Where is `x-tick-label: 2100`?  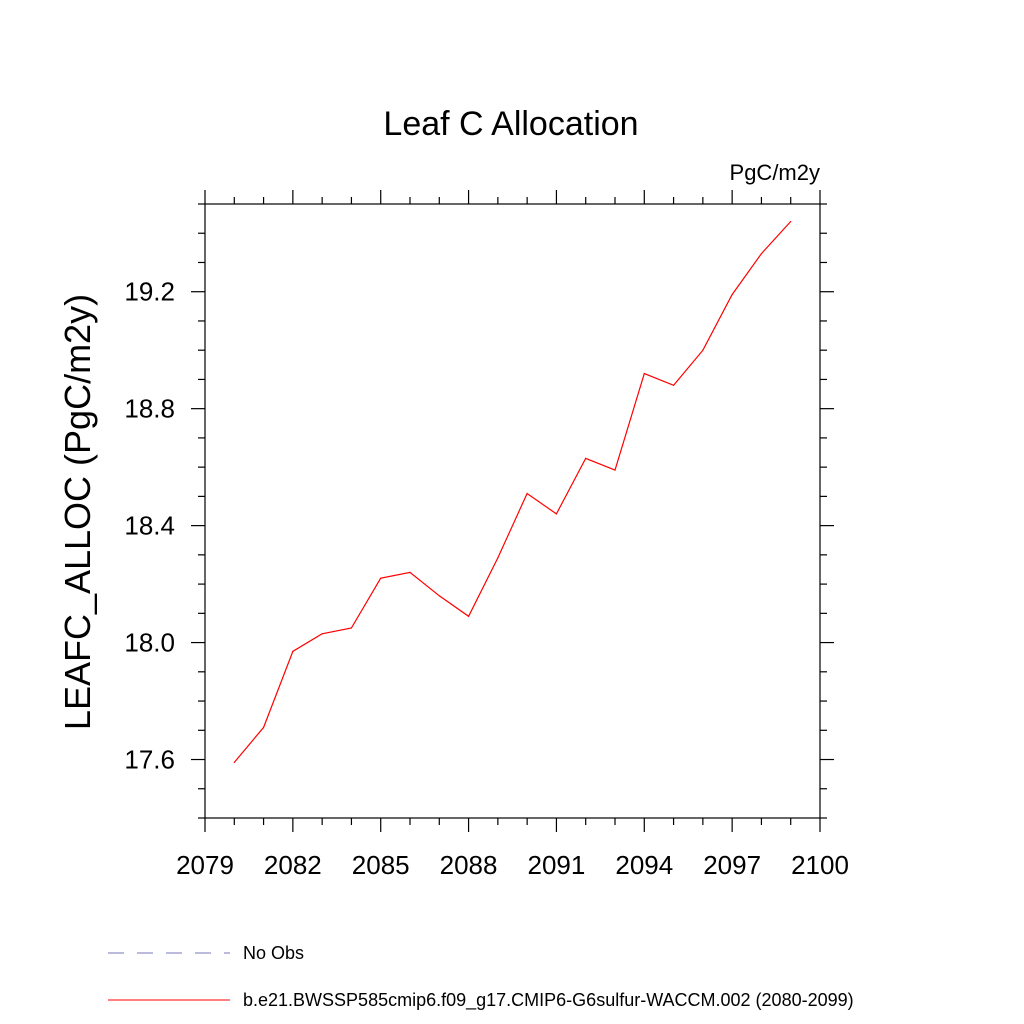
x-tick-label: 2100 is located at coordinates (820, 865).